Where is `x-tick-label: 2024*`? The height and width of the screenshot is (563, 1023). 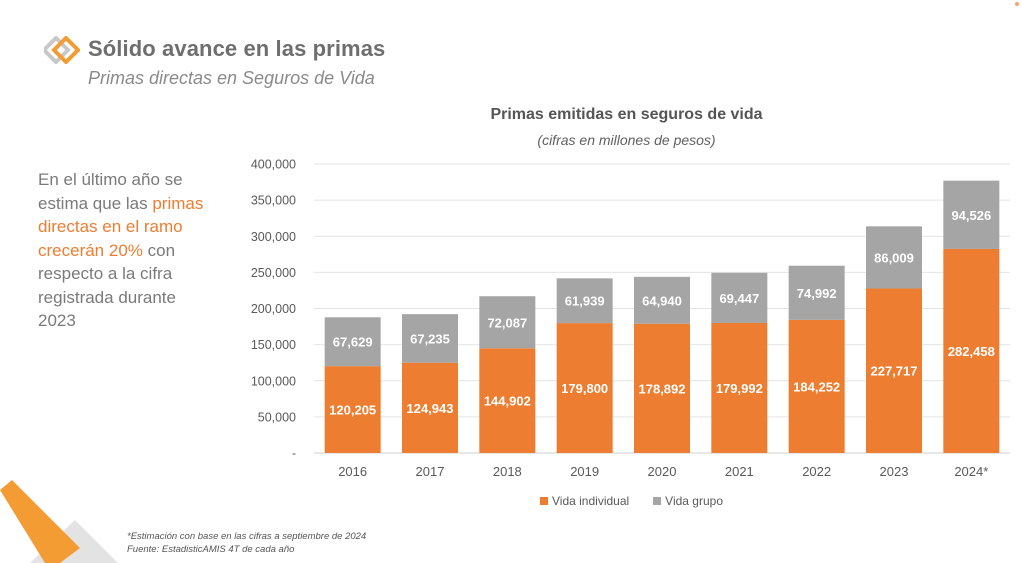
x-tick-label: 2024* is located at coordinates (971, 471).